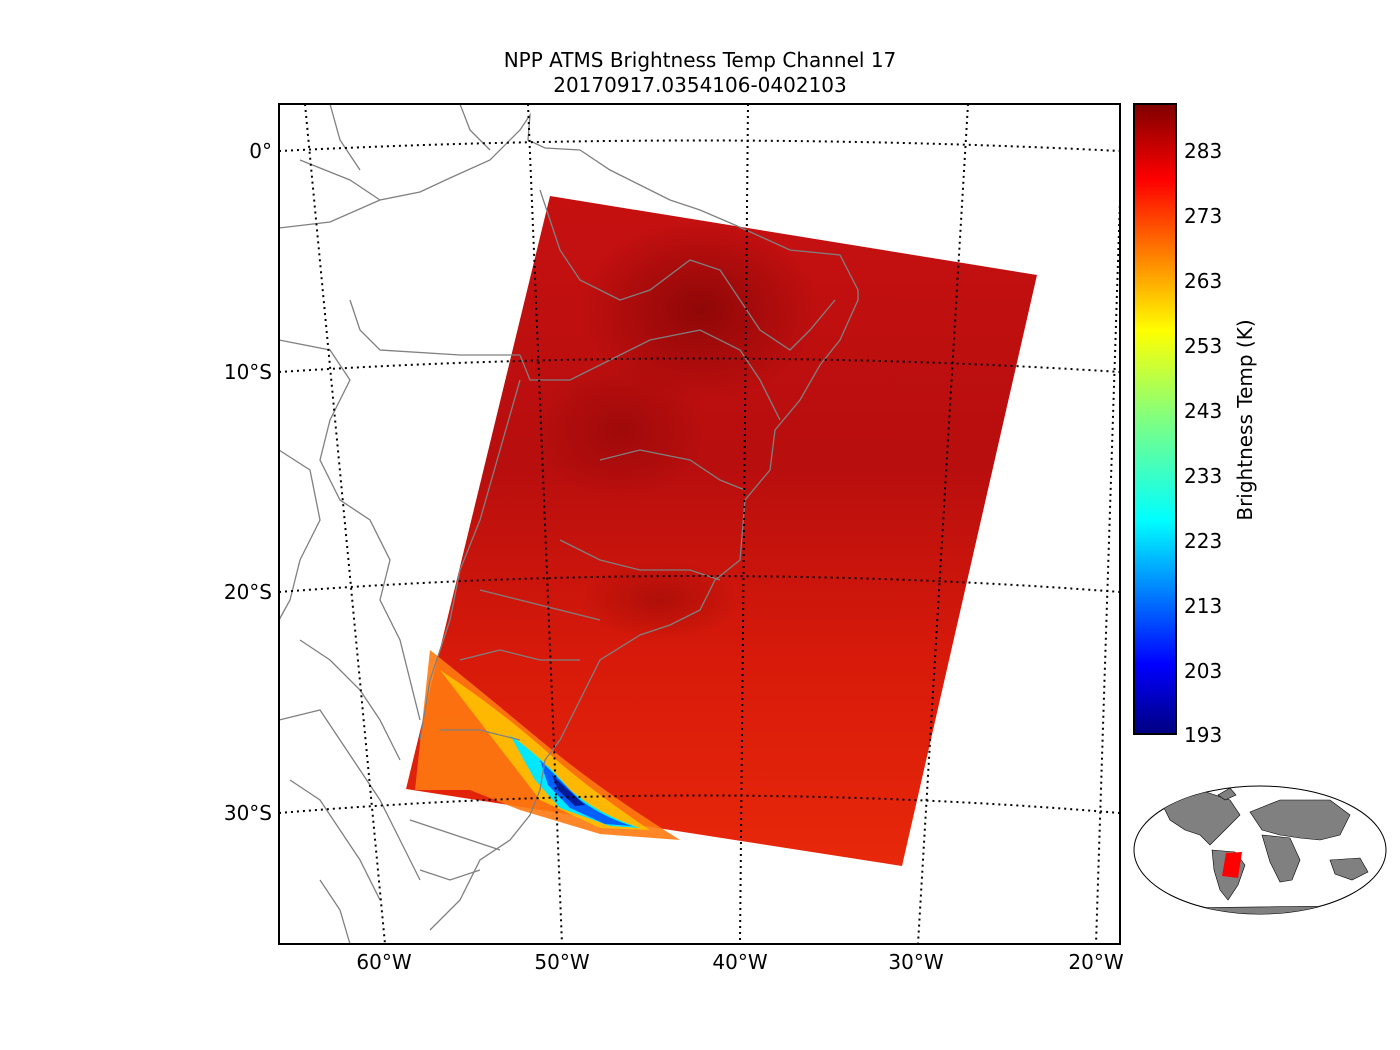 The height and width of the screenshot is (1050, 1400). What do you see at coordinates (1203, 443) in the screenshot?
I see `colorbar-ticks: 283 273 263 253 243 233 223 213 203 193` at bounding box center [1203, 443].